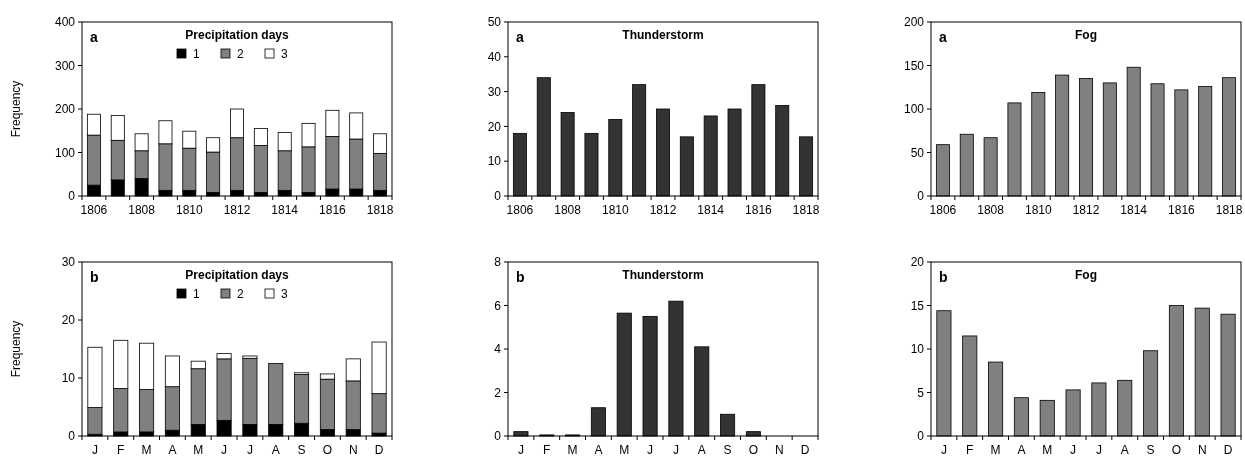  I want to click on y-tick-label: 300, so click(65, 65).